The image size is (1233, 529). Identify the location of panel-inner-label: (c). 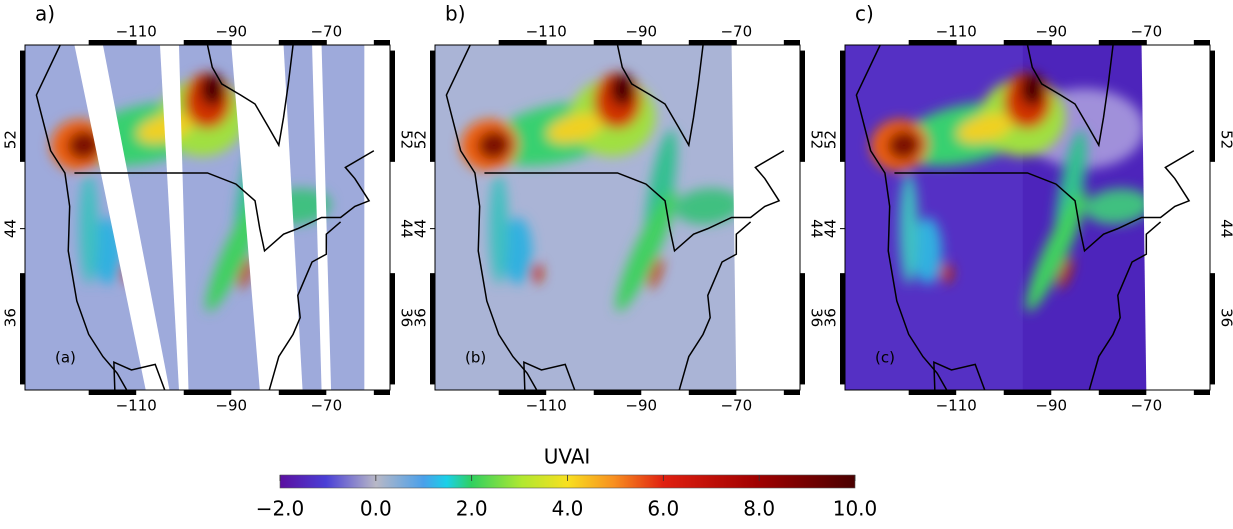
(885, 358).